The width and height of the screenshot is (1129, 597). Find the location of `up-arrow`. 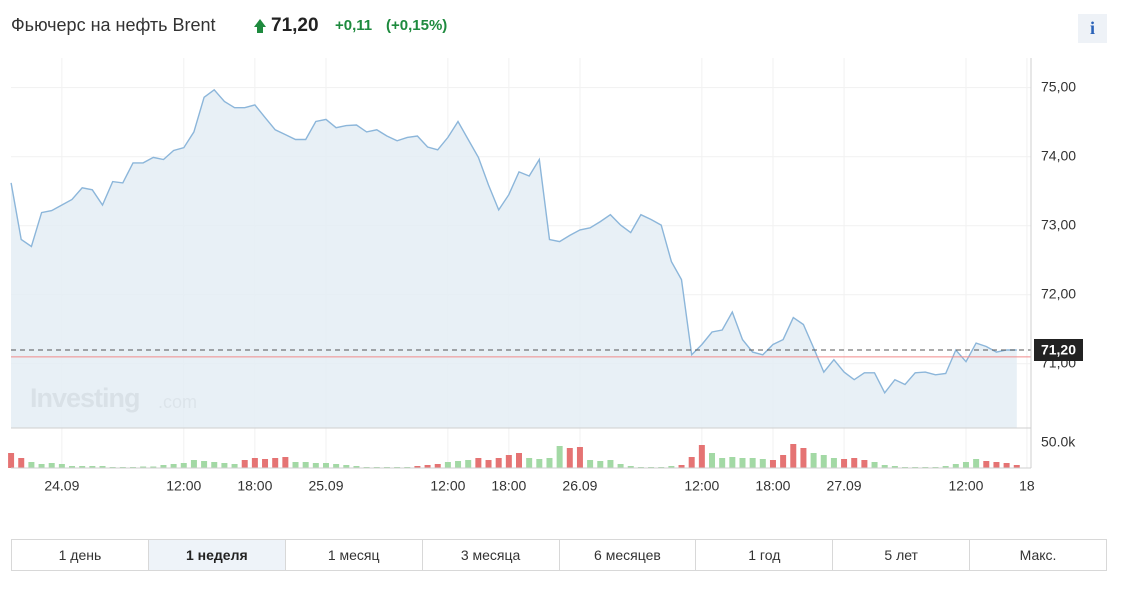

up-arrow is located at coordinates (260, 26).